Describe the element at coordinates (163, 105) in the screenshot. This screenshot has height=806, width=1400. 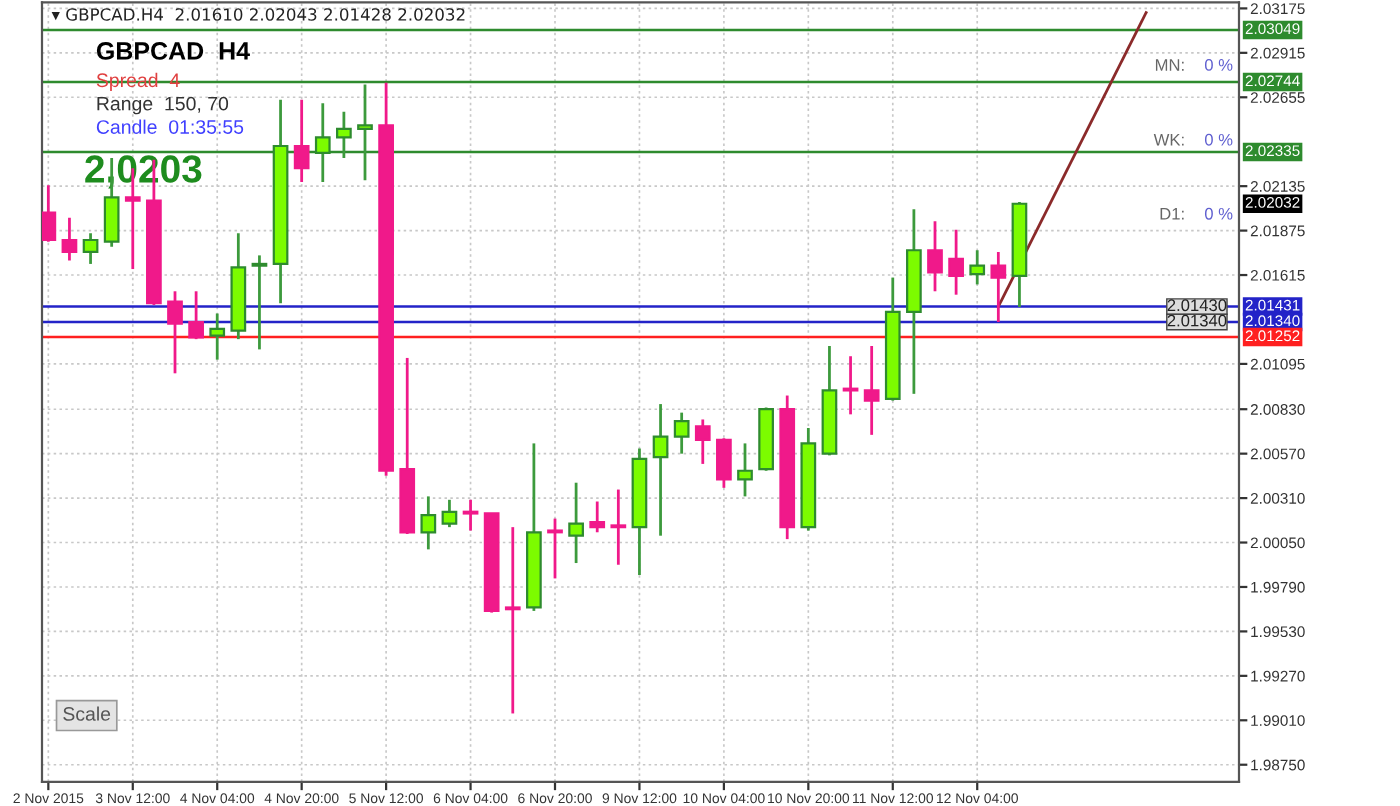
I see `annotation: Range 150, 70` at that location.